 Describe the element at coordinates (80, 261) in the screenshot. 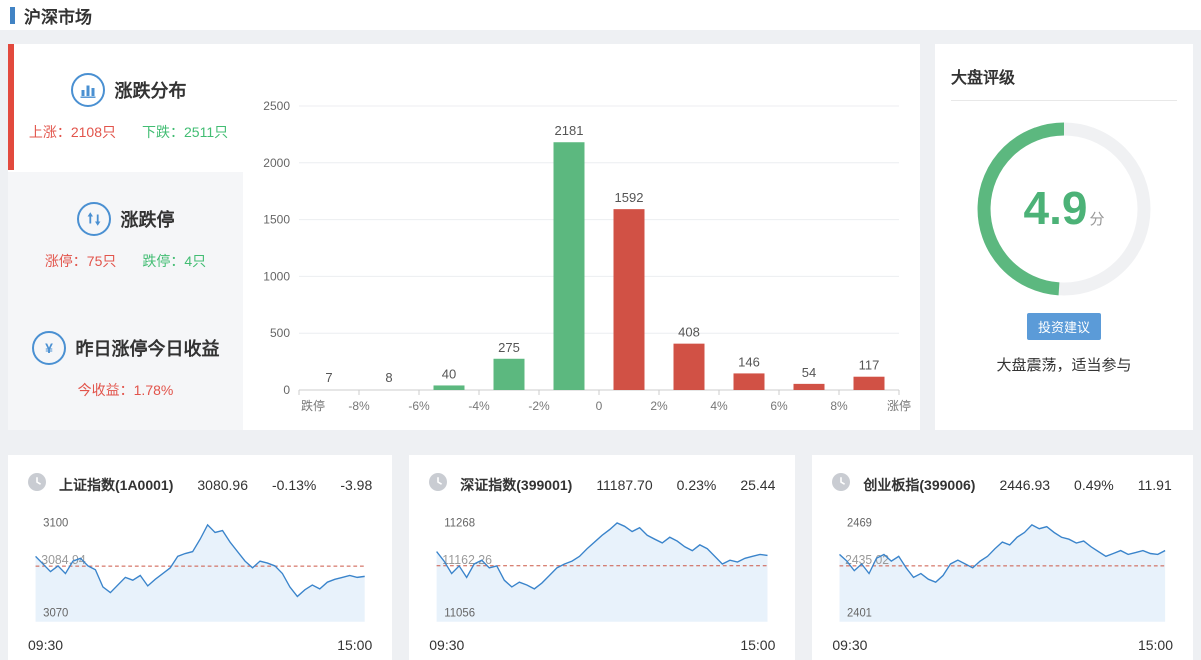

I see `limit-up-count: 涨停：75只` at that location.